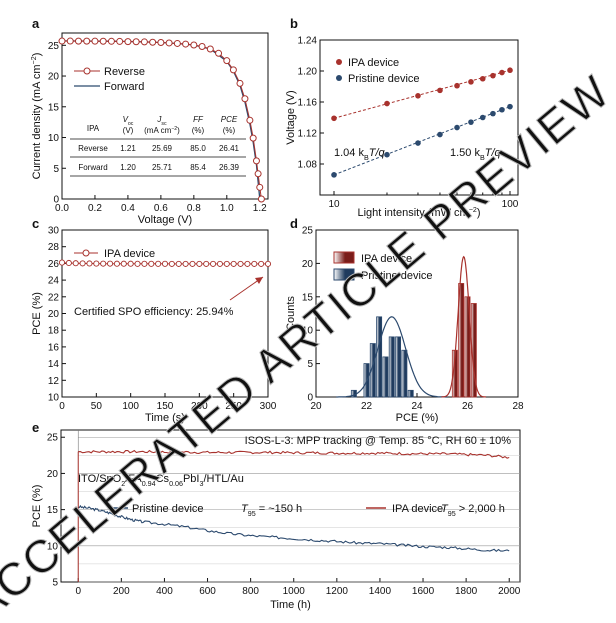 This screenshot has height=623, width=616. What do you see at coordinates (54, 231) in the screenshot?
I see `y-tick-label: 30` at bounding box center [54, 231].